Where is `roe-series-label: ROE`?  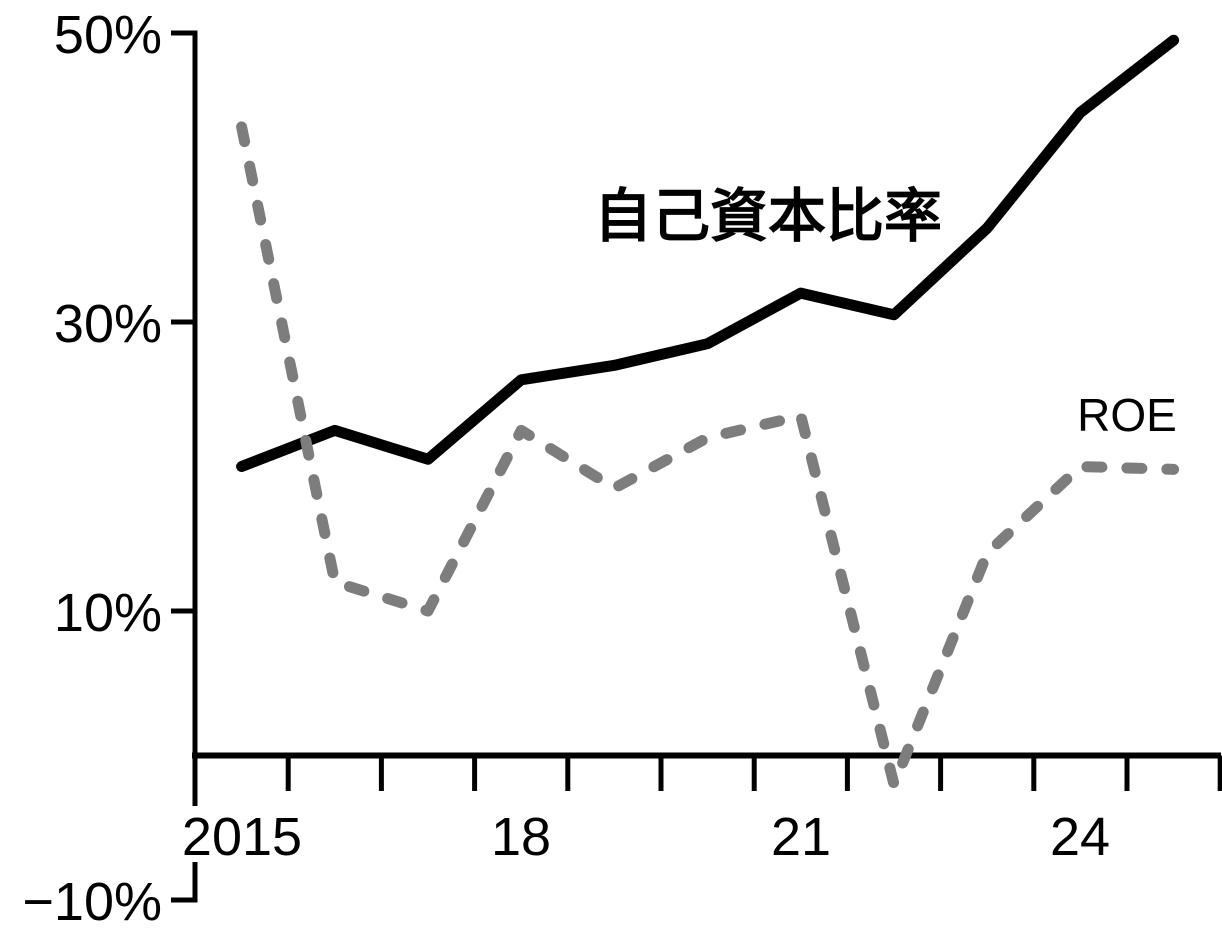 roe-series-label: ROE is located at coordinates (1127, 415).